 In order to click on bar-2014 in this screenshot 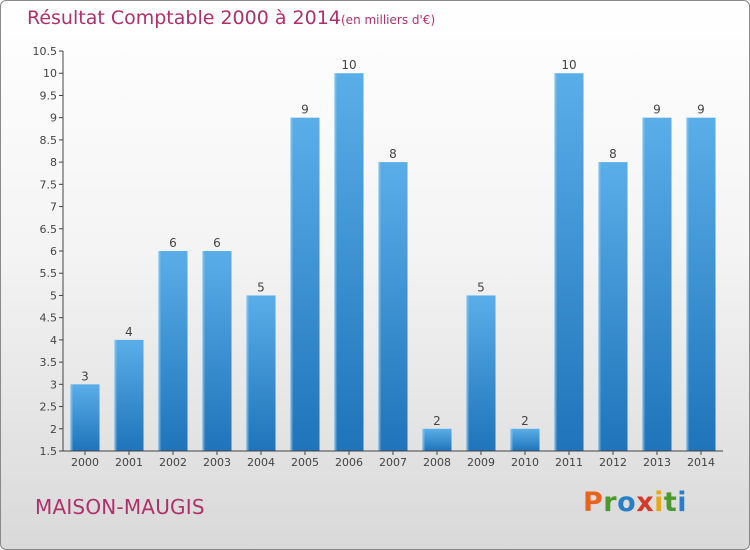, I will do `click(701, 284)`.